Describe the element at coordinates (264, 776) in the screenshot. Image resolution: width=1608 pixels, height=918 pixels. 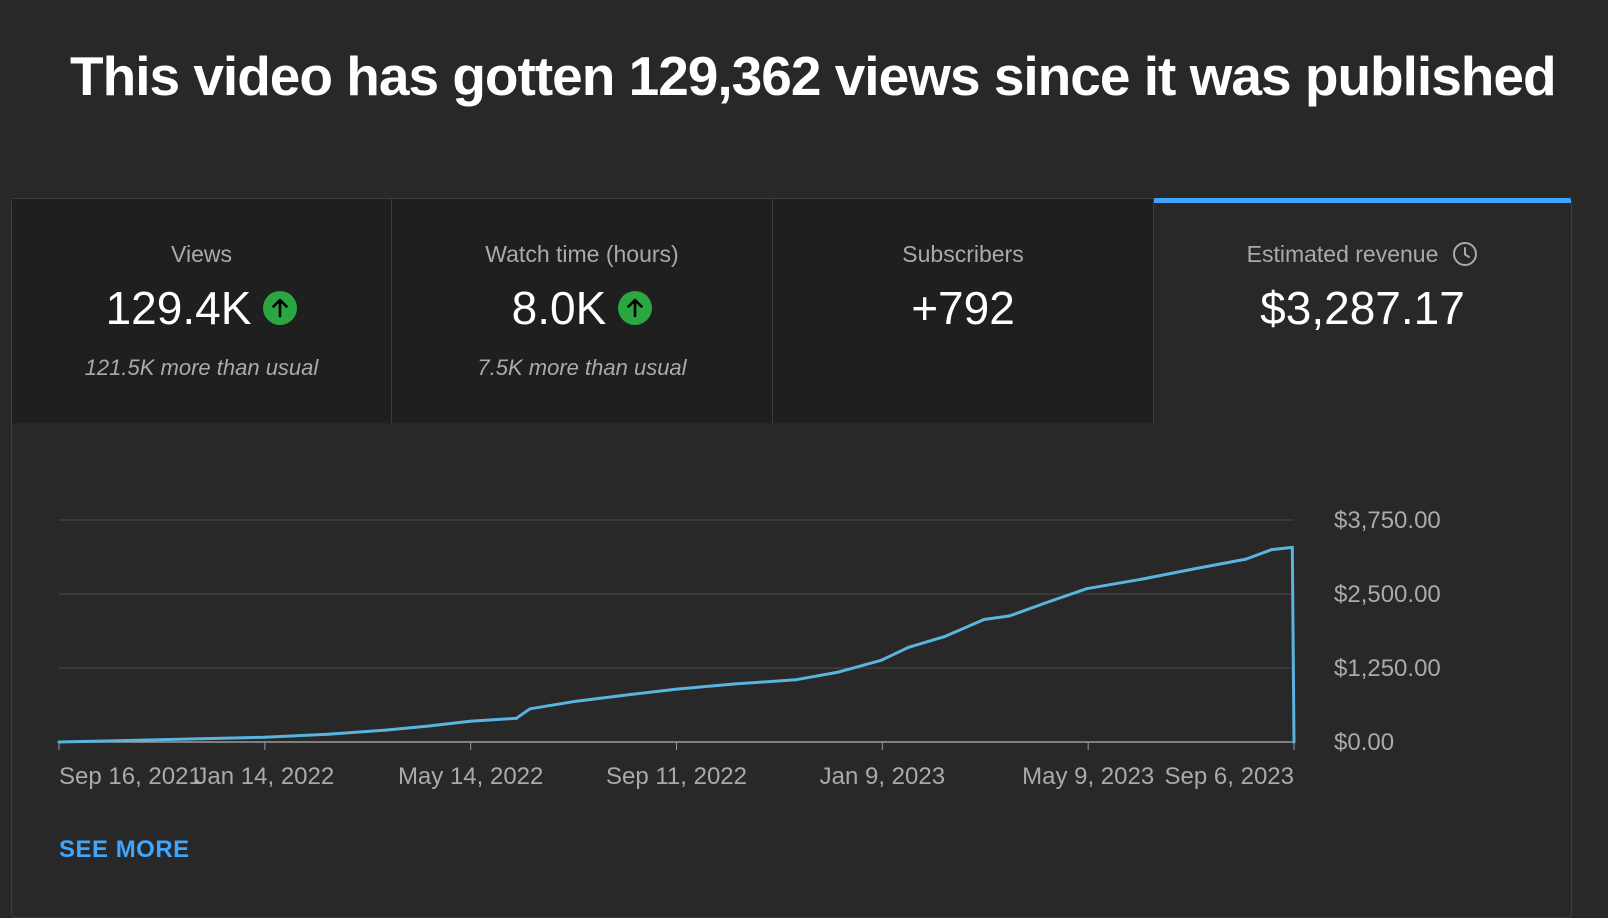
I see `x-tick-label: Jan 14, 2022` at that location.